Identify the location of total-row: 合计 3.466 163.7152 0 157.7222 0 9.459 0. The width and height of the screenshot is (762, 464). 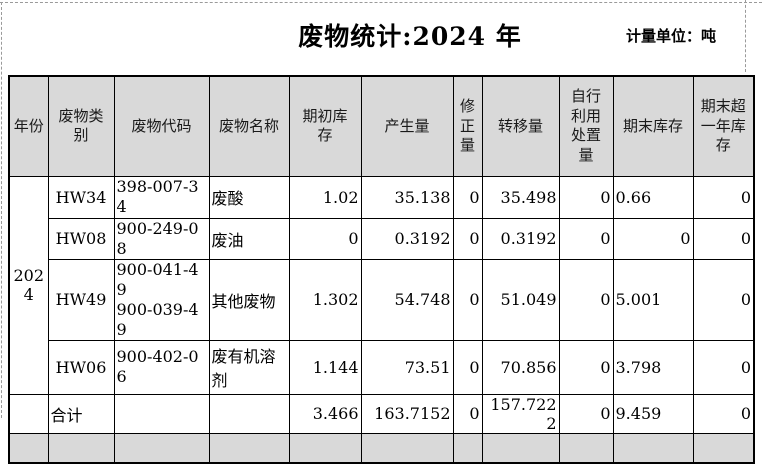
(381, 413).